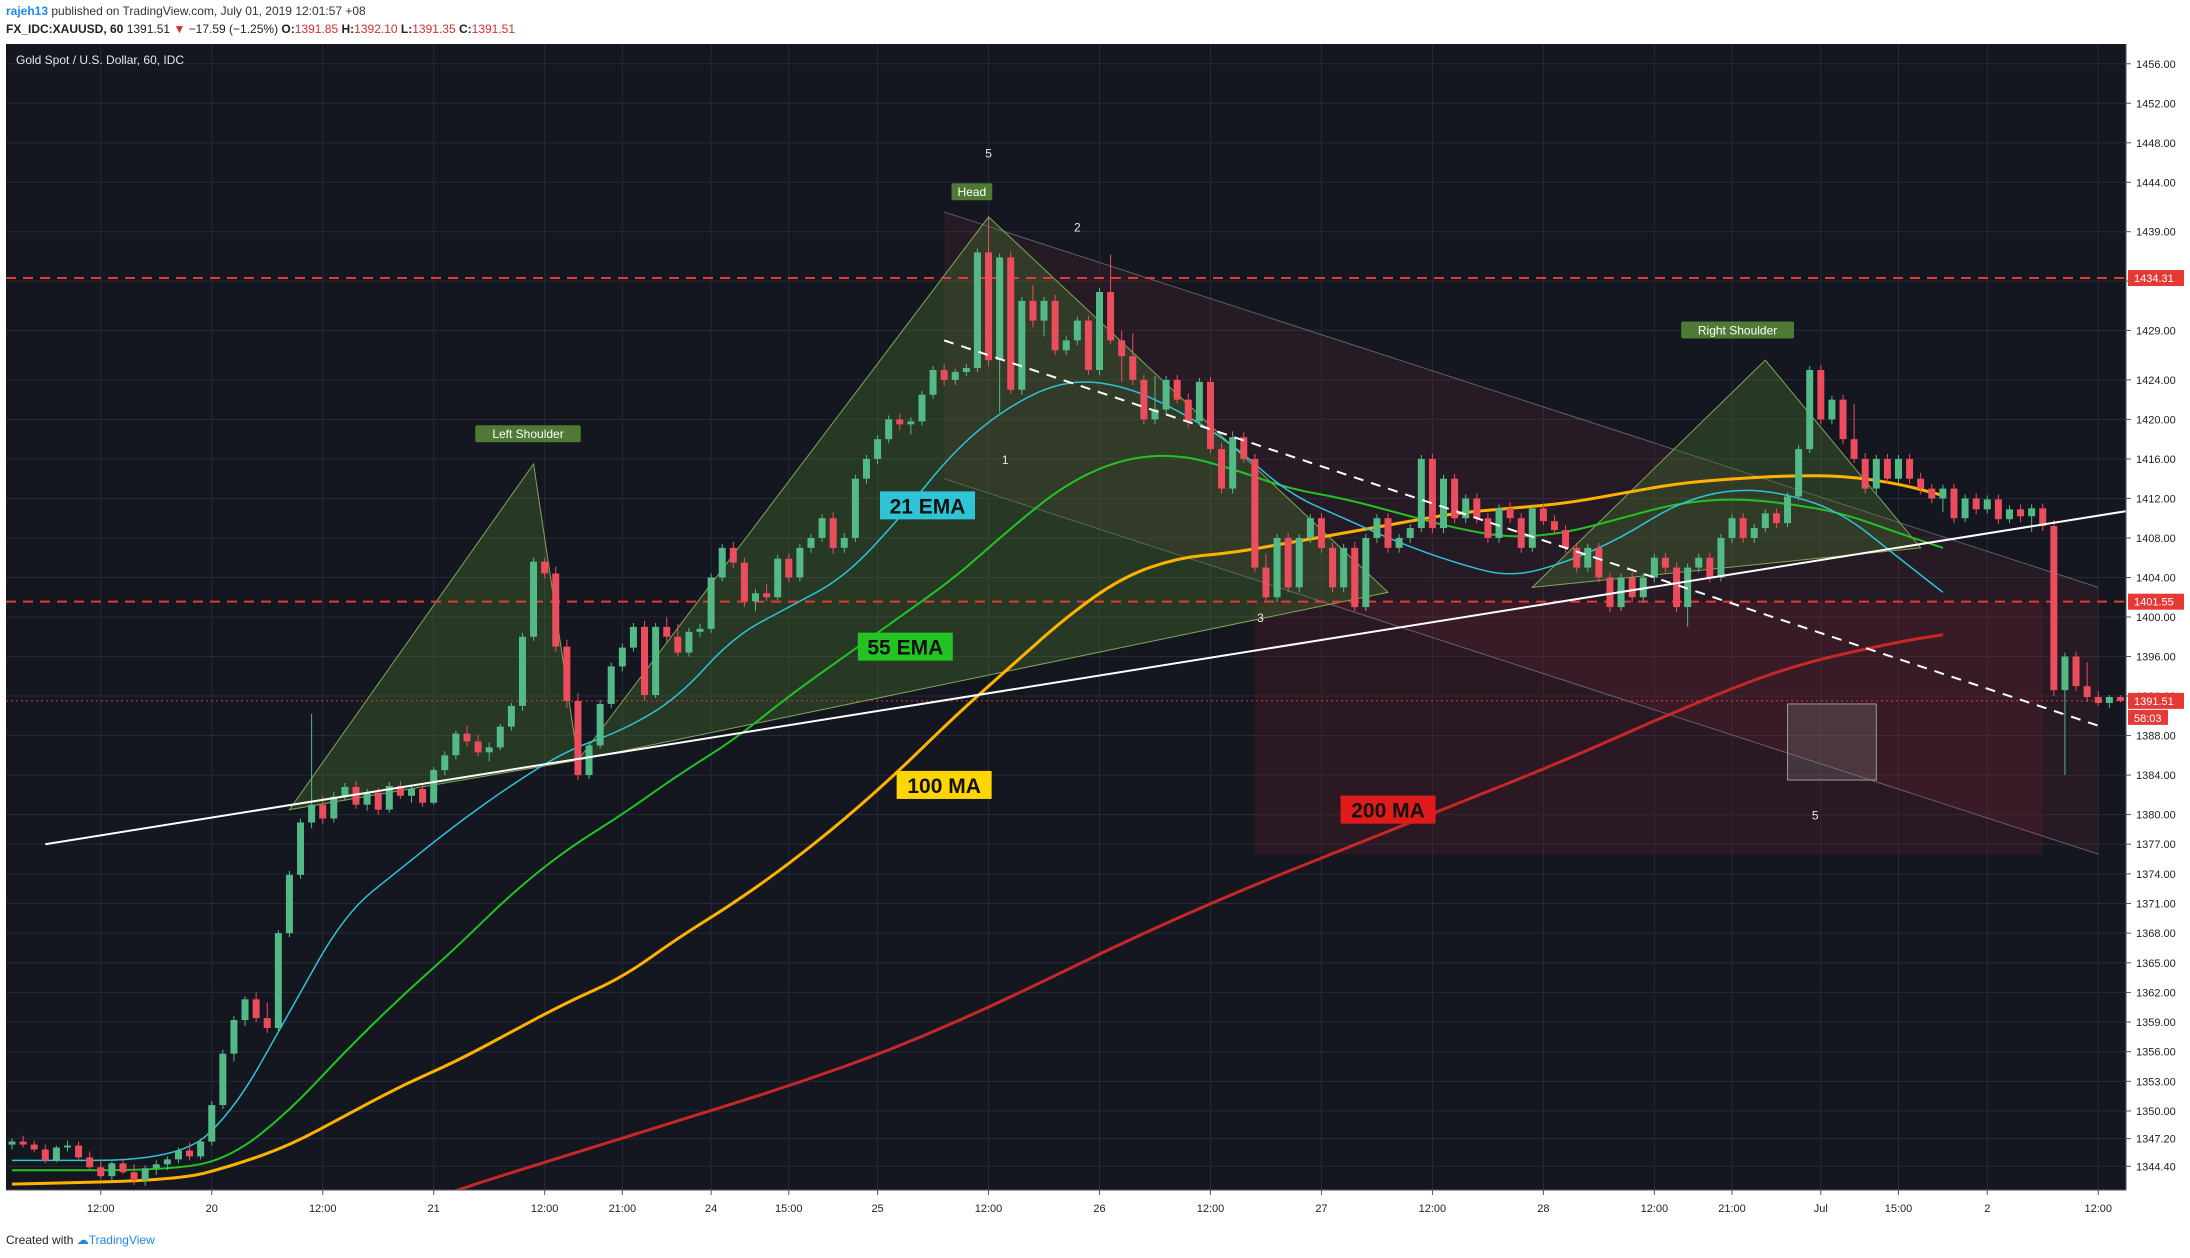 The image size is (2190, 1258). I want to click on y-tick-label: 1424.00, so click(2156, 381).